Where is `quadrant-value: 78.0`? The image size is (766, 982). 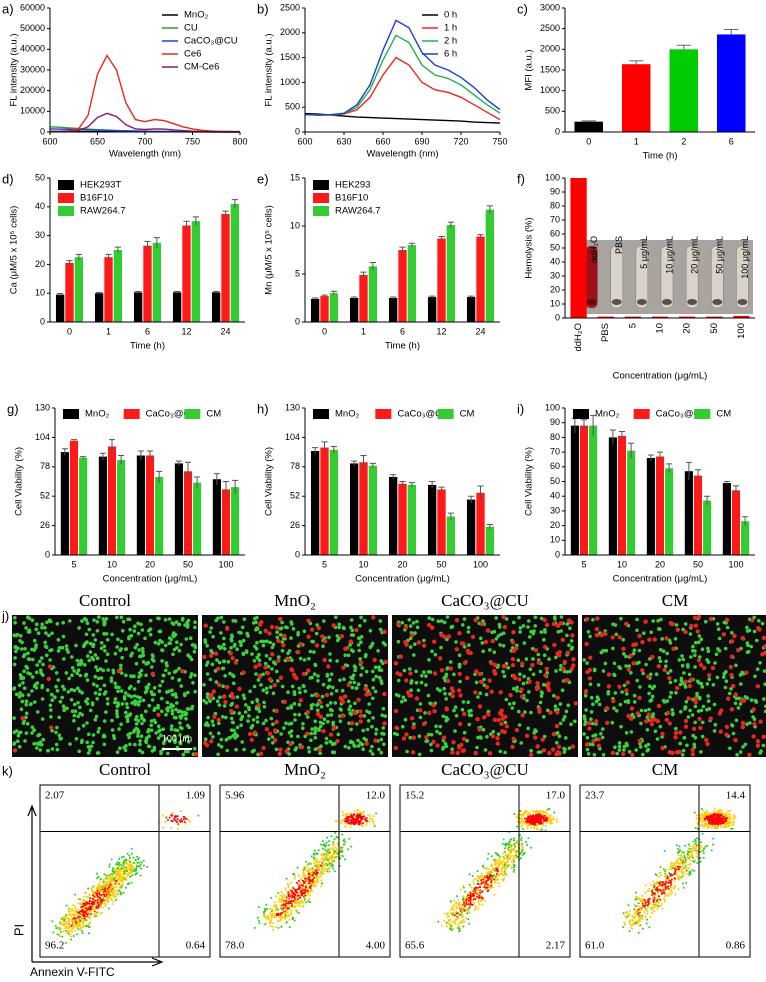 quadrant-value: 78.0 is located at coordinates (235, 946).